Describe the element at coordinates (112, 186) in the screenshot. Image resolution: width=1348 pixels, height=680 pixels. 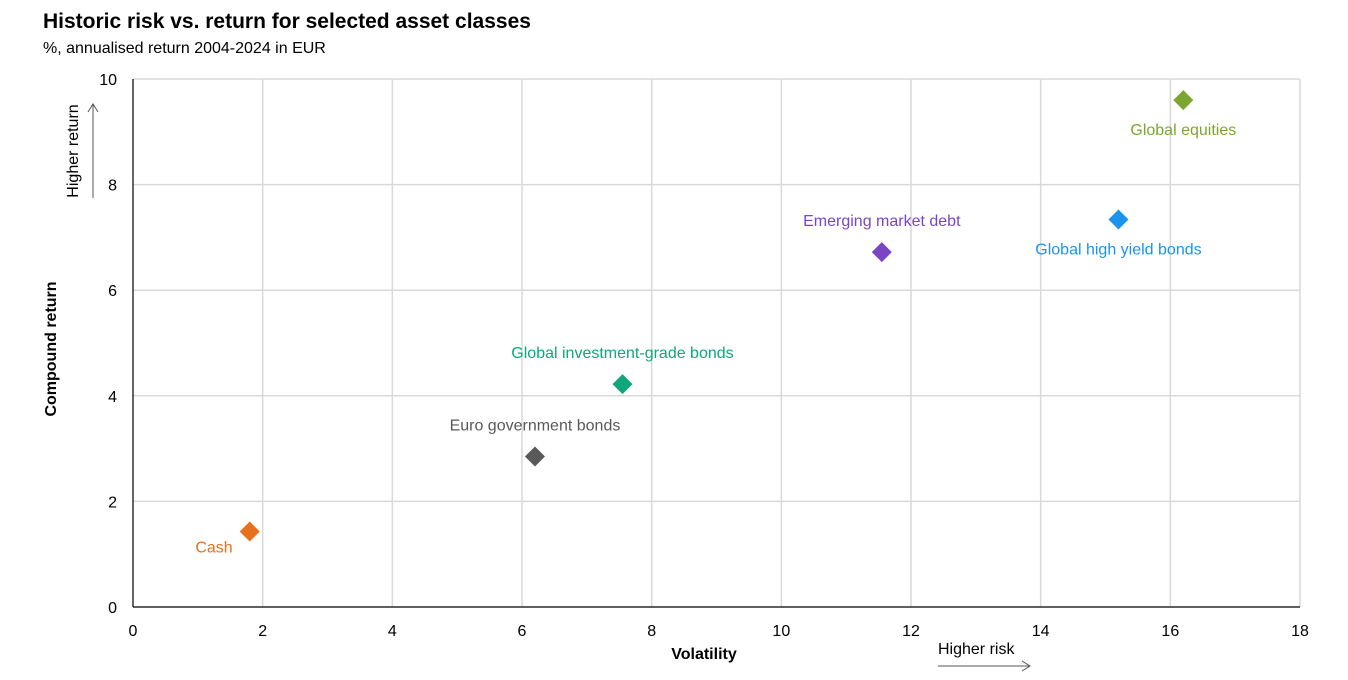
I see `y-tick-label: 8` at that location.